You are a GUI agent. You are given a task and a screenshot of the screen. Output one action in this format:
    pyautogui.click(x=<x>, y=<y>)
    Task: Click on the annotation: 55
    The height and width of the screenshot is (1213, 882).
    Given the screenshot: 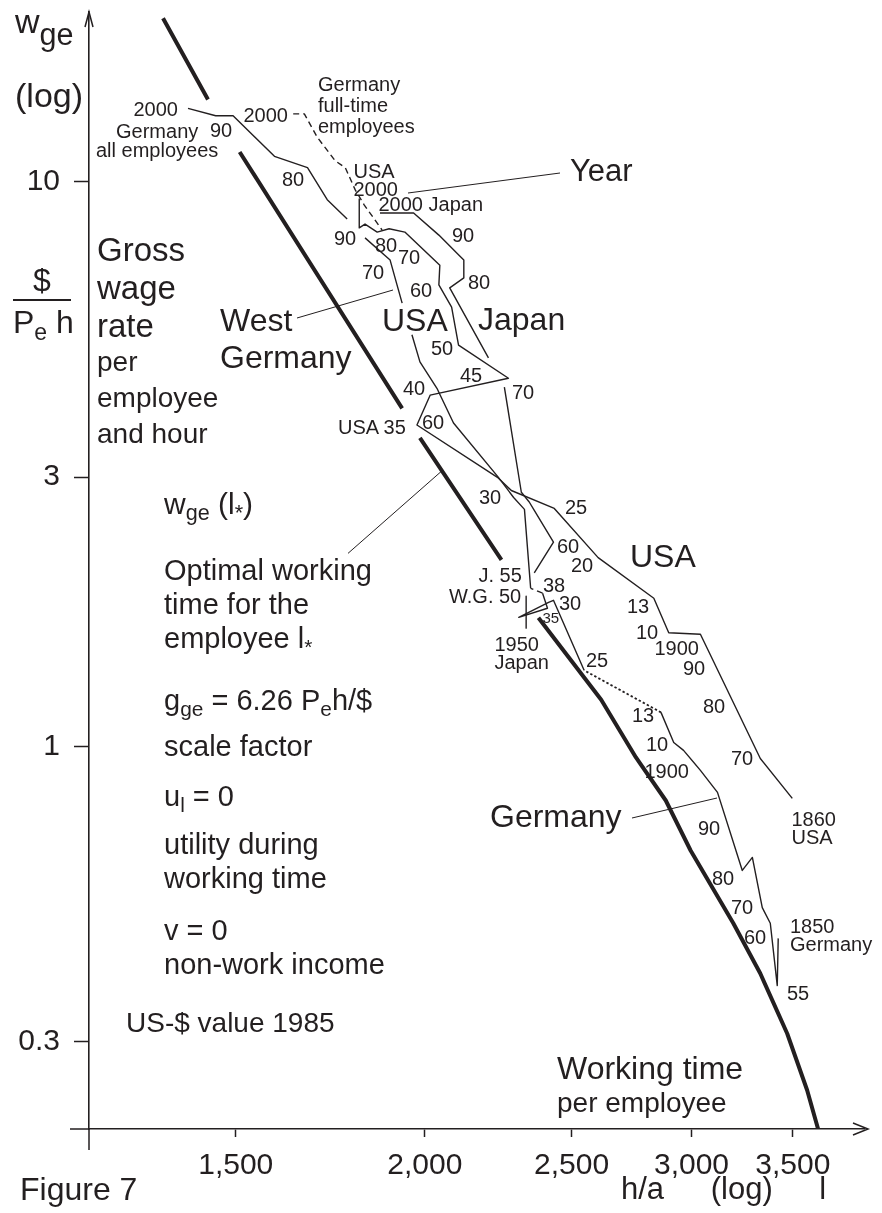 What is the action you would take?
    pyautogui.click(x=798, y=993)
    